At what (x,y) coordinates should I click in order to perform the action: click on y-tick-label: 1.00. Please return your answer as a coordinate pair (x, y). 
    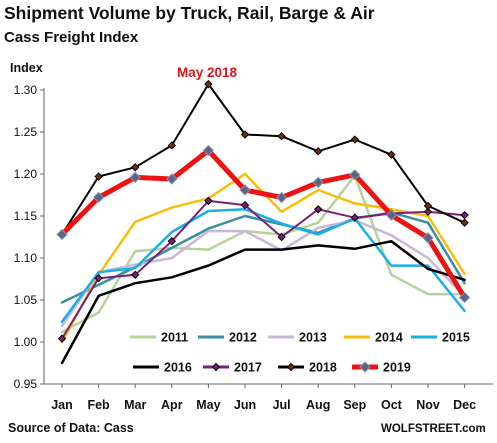
    Looking at the image, I should click on (26, 342).